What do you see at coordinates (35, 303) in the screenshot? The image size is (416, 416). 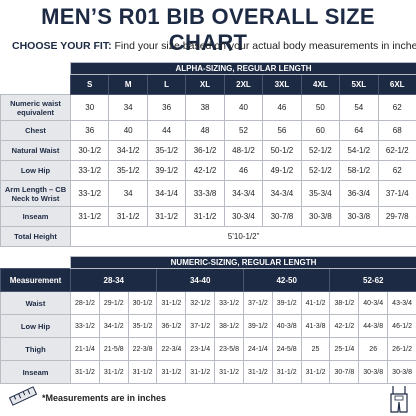 I see `row-label: Waist` at bounding box center [35, 303].